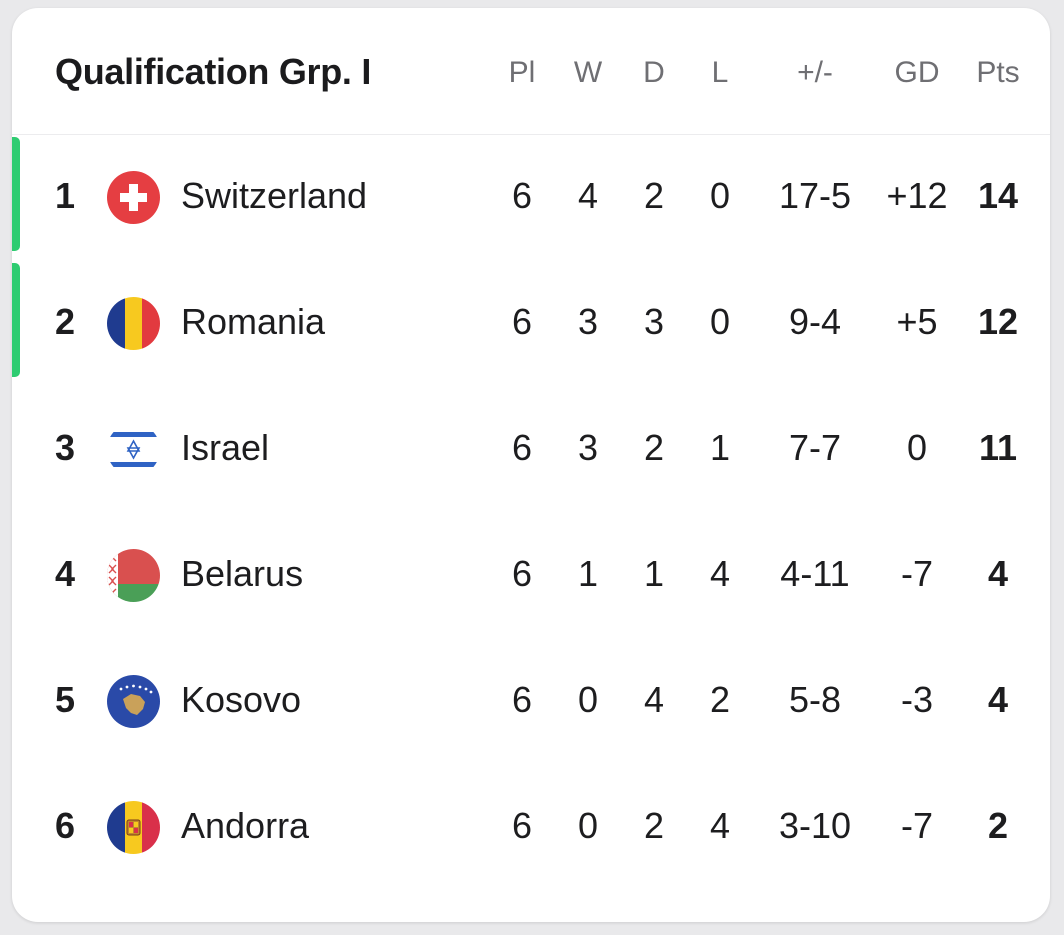  Describe the element at coordinates (720, 447) in the screenshot. I see `lost-cell: 1` at that location.